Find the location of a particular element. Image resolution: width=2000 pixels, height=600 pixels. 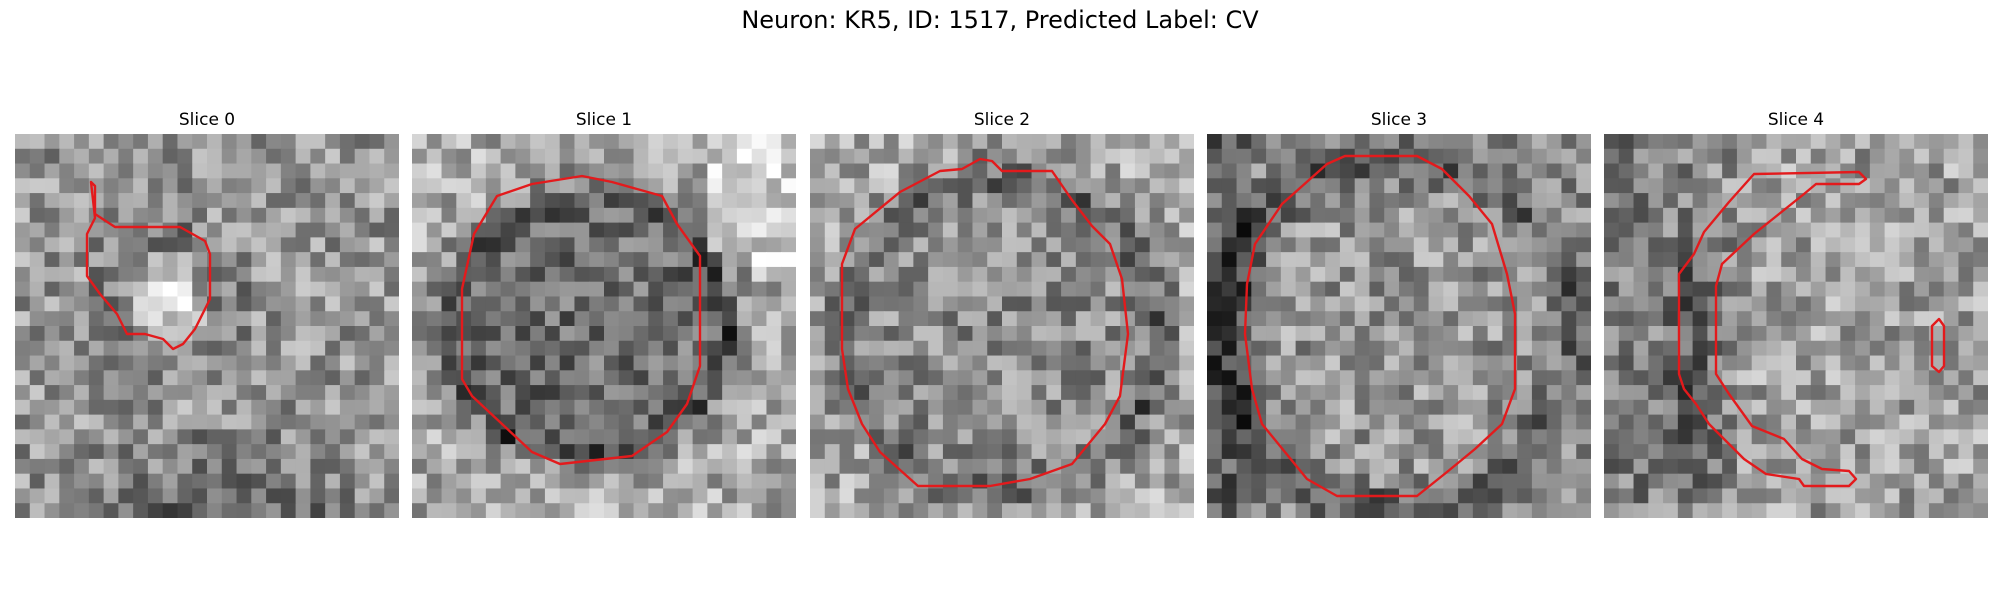

slice-panel: Slice 1 is located at coordinates (604, 313).